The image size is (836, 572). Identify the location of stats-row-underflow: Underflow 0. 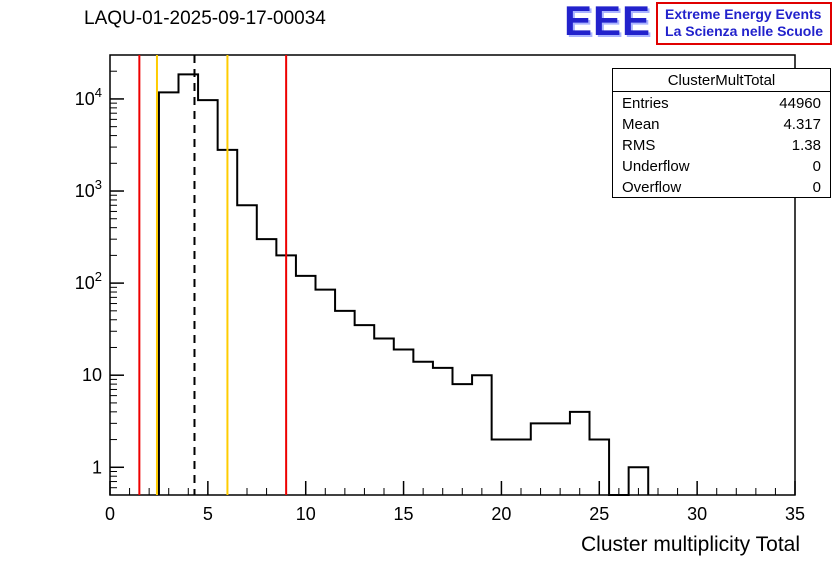
(721, 165).